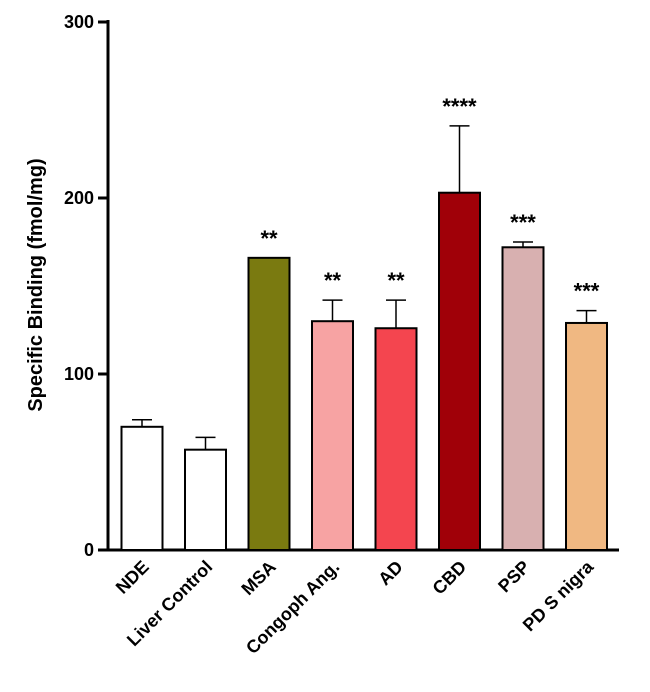  Describe the element at coordinates (79, 22) in the screenshot. I see `y-tick-label: 300` at that location.